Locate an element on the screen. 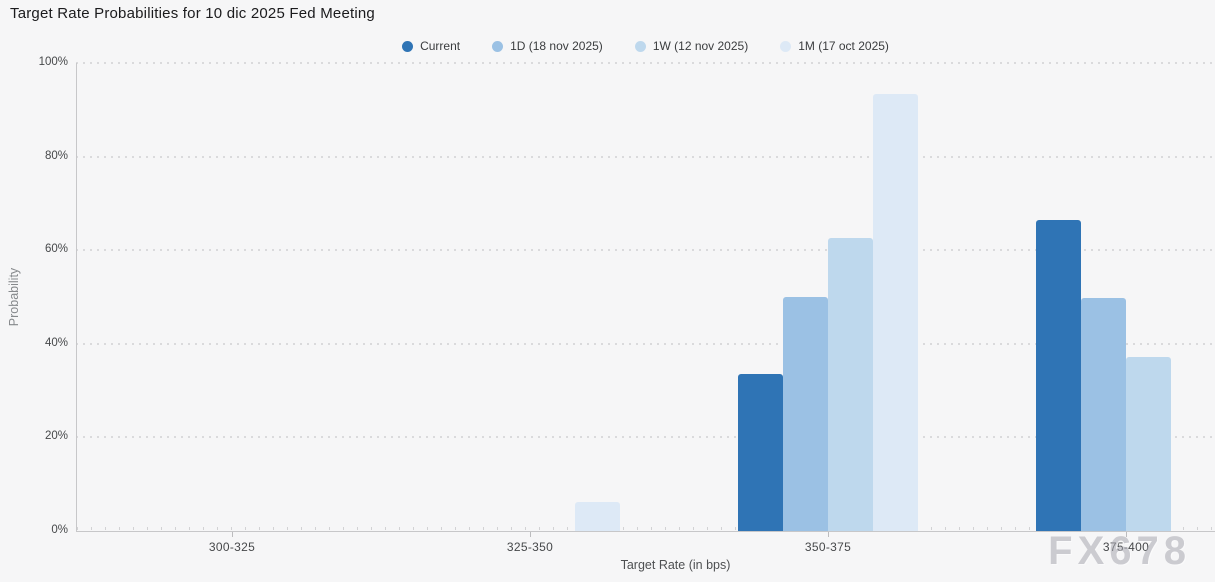  y-axis-tick-label: 20% is located at coordinates (56, 436).